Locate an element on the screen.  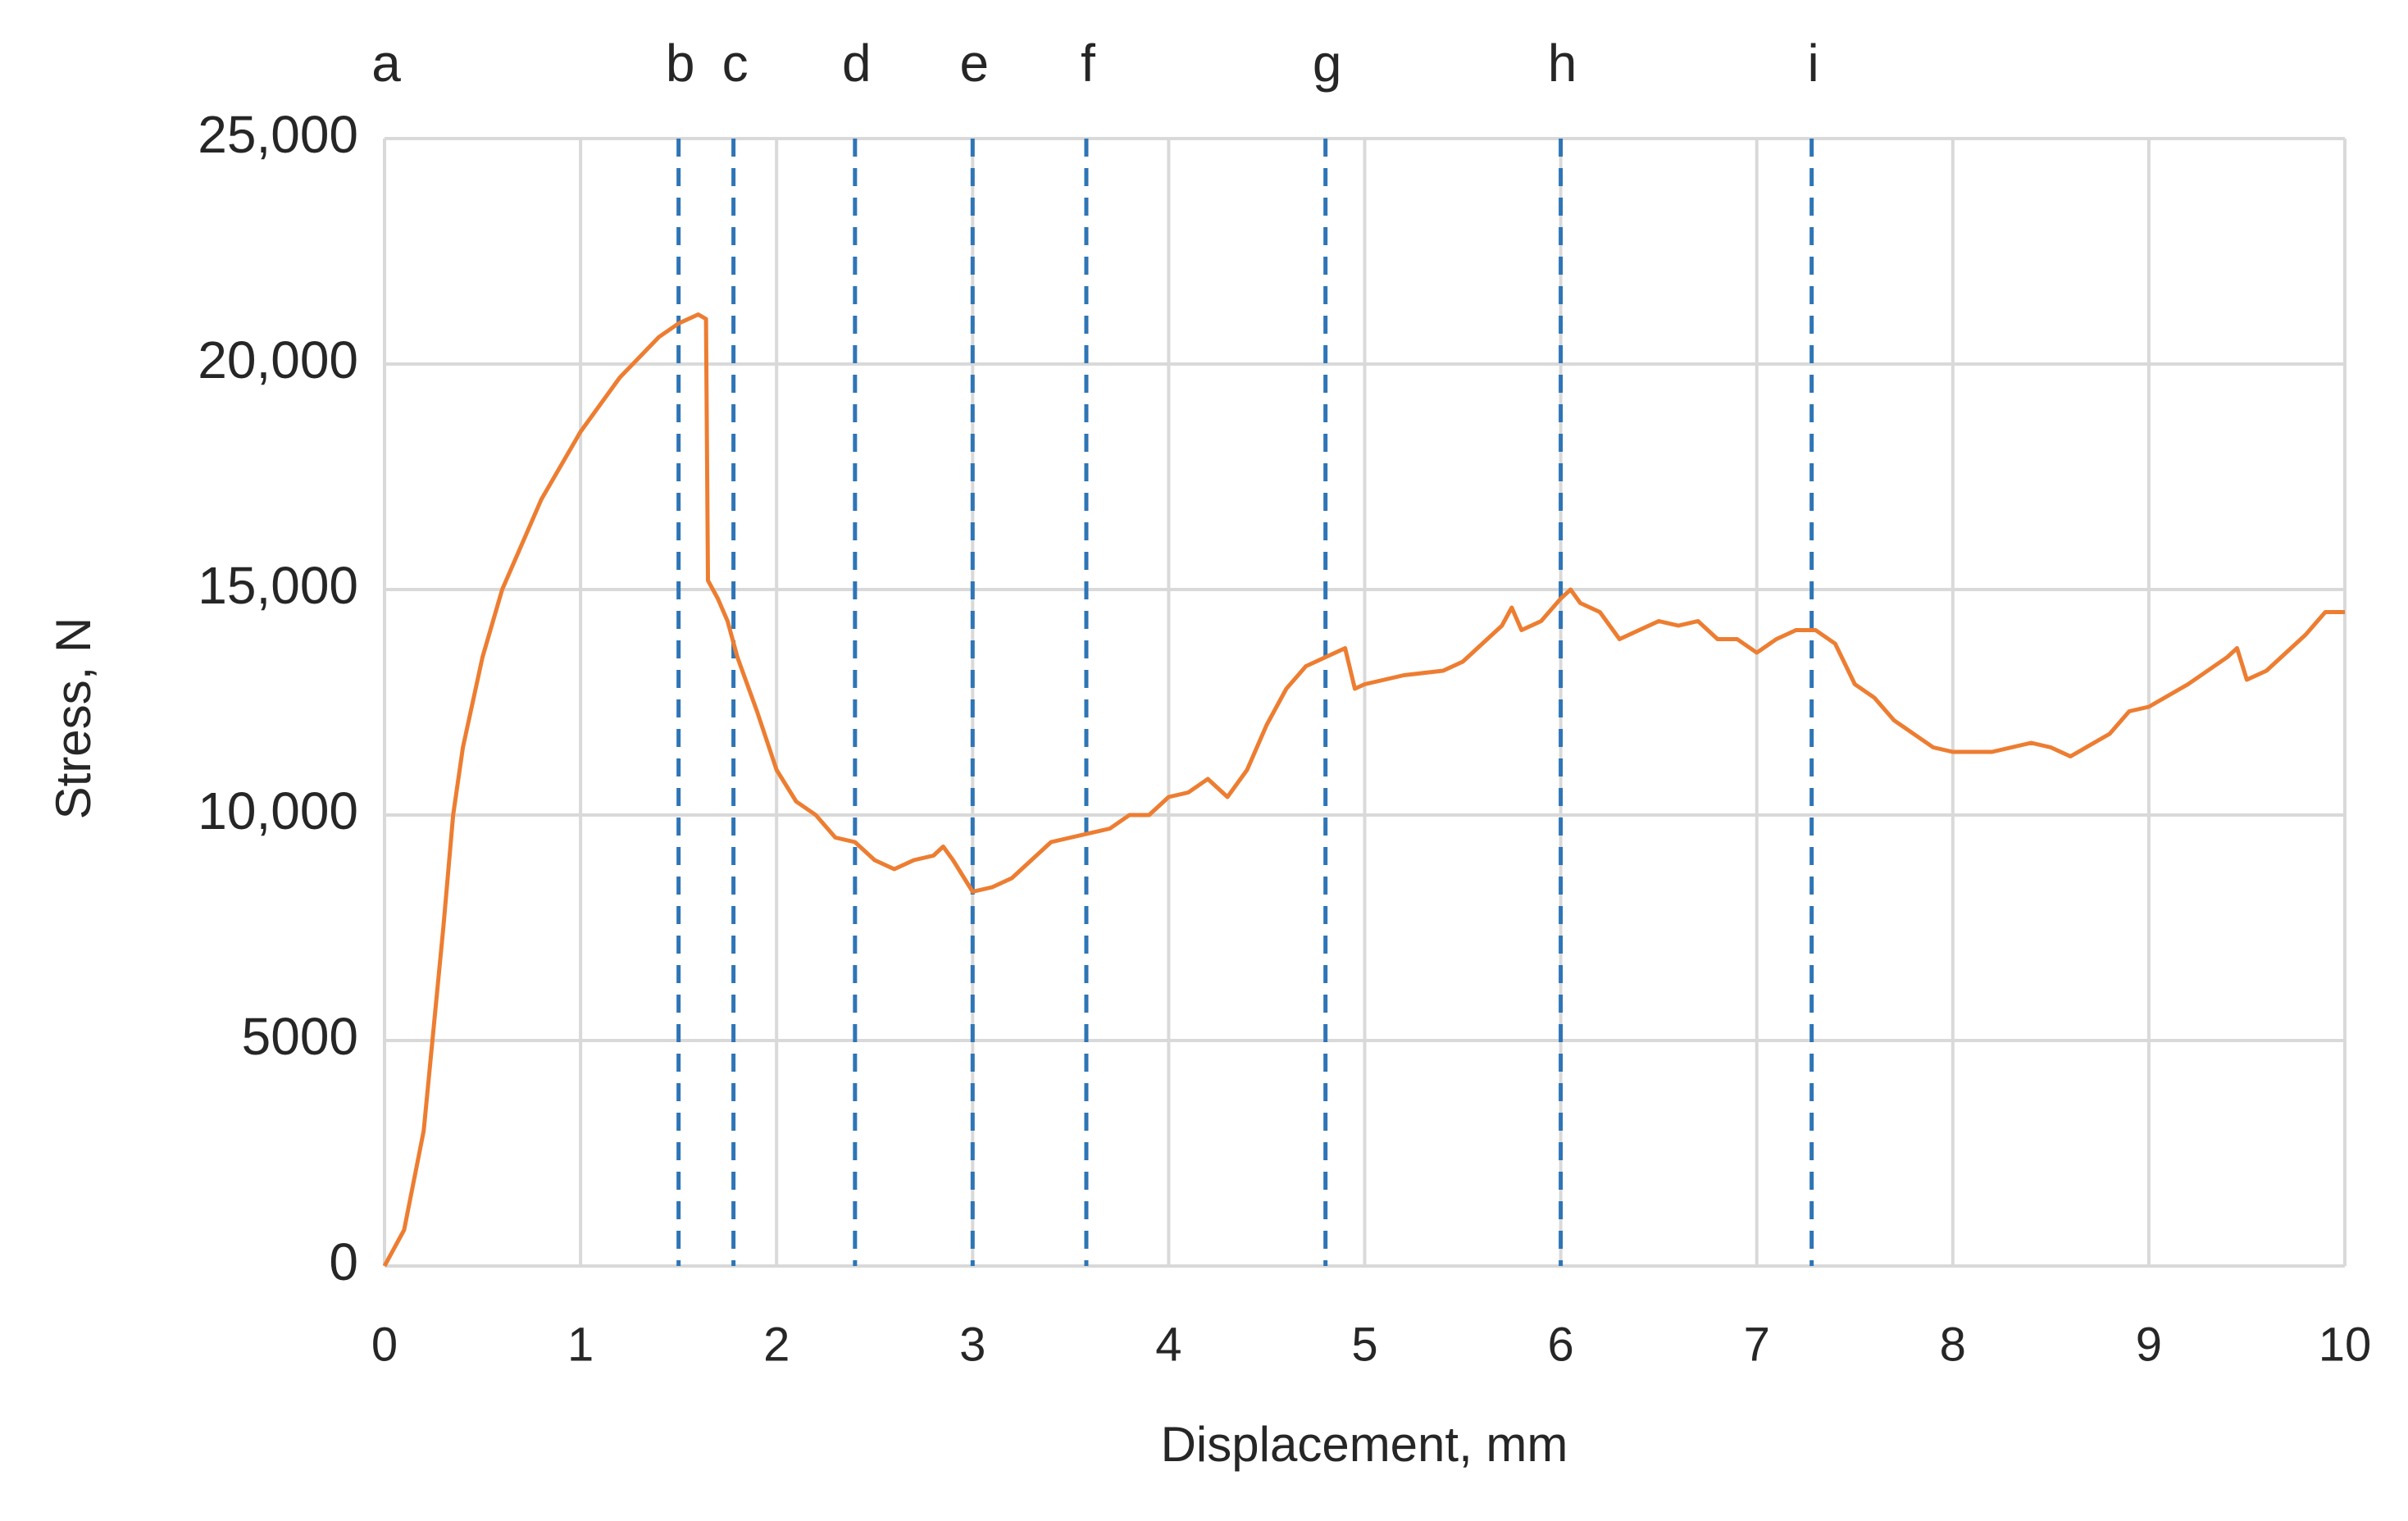
marker-label: a is located at coordinates (386, 63).